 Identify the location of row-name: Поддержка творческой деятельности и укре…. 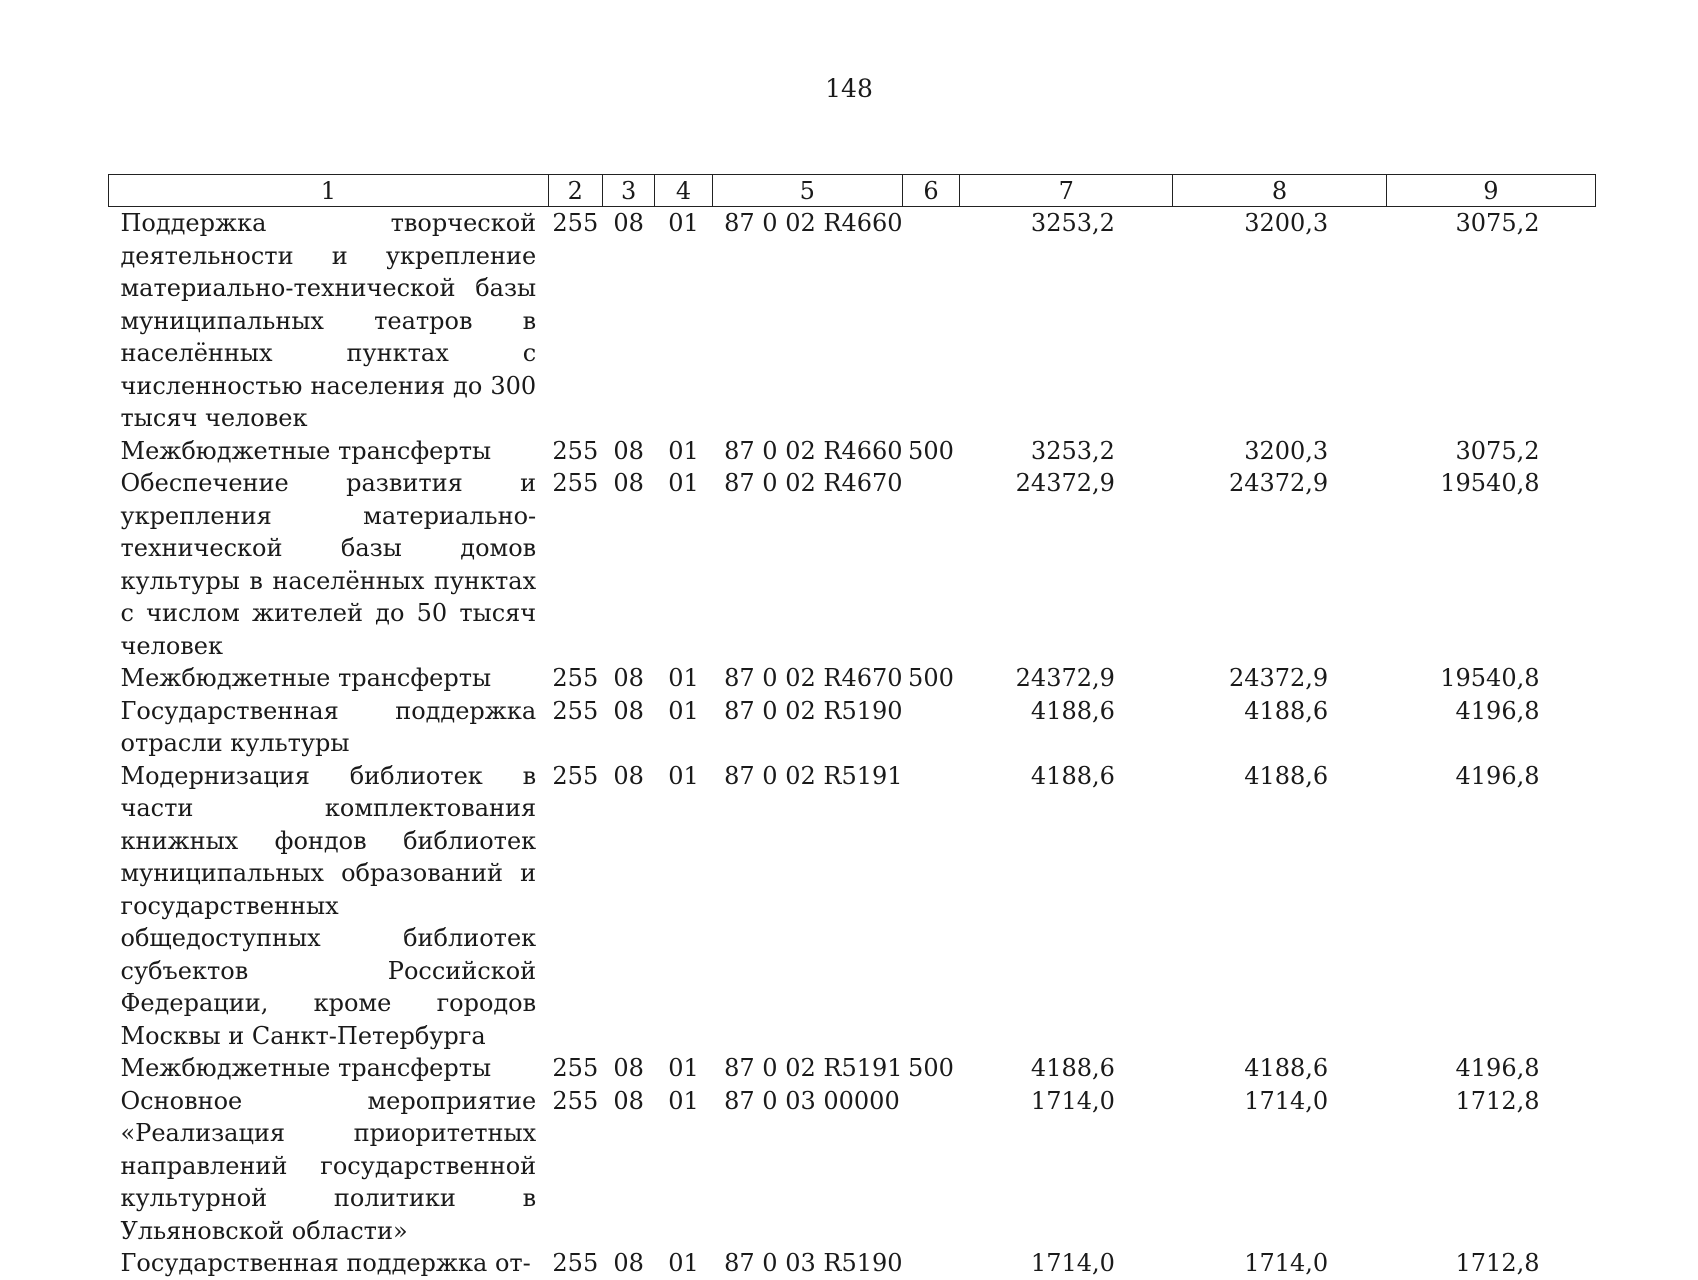
(328, 320).